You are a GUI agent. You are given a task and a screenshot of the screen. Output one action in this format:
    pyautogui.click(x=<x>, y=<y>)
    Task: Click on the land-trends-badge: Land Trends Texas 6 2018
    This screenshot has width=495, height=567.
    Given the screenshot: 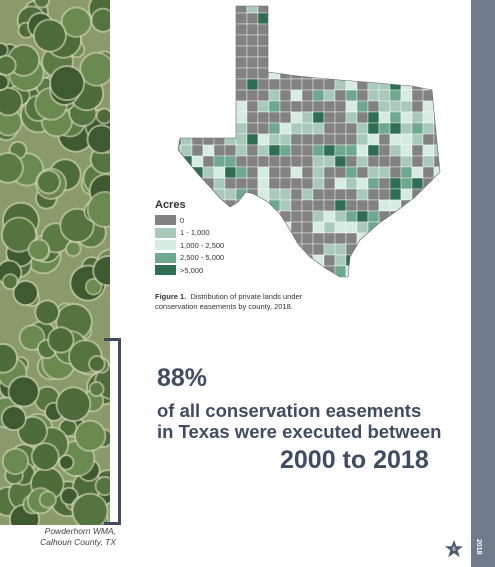 What is the action you would take?
    pyautogui.click(x=453, y=542)
    